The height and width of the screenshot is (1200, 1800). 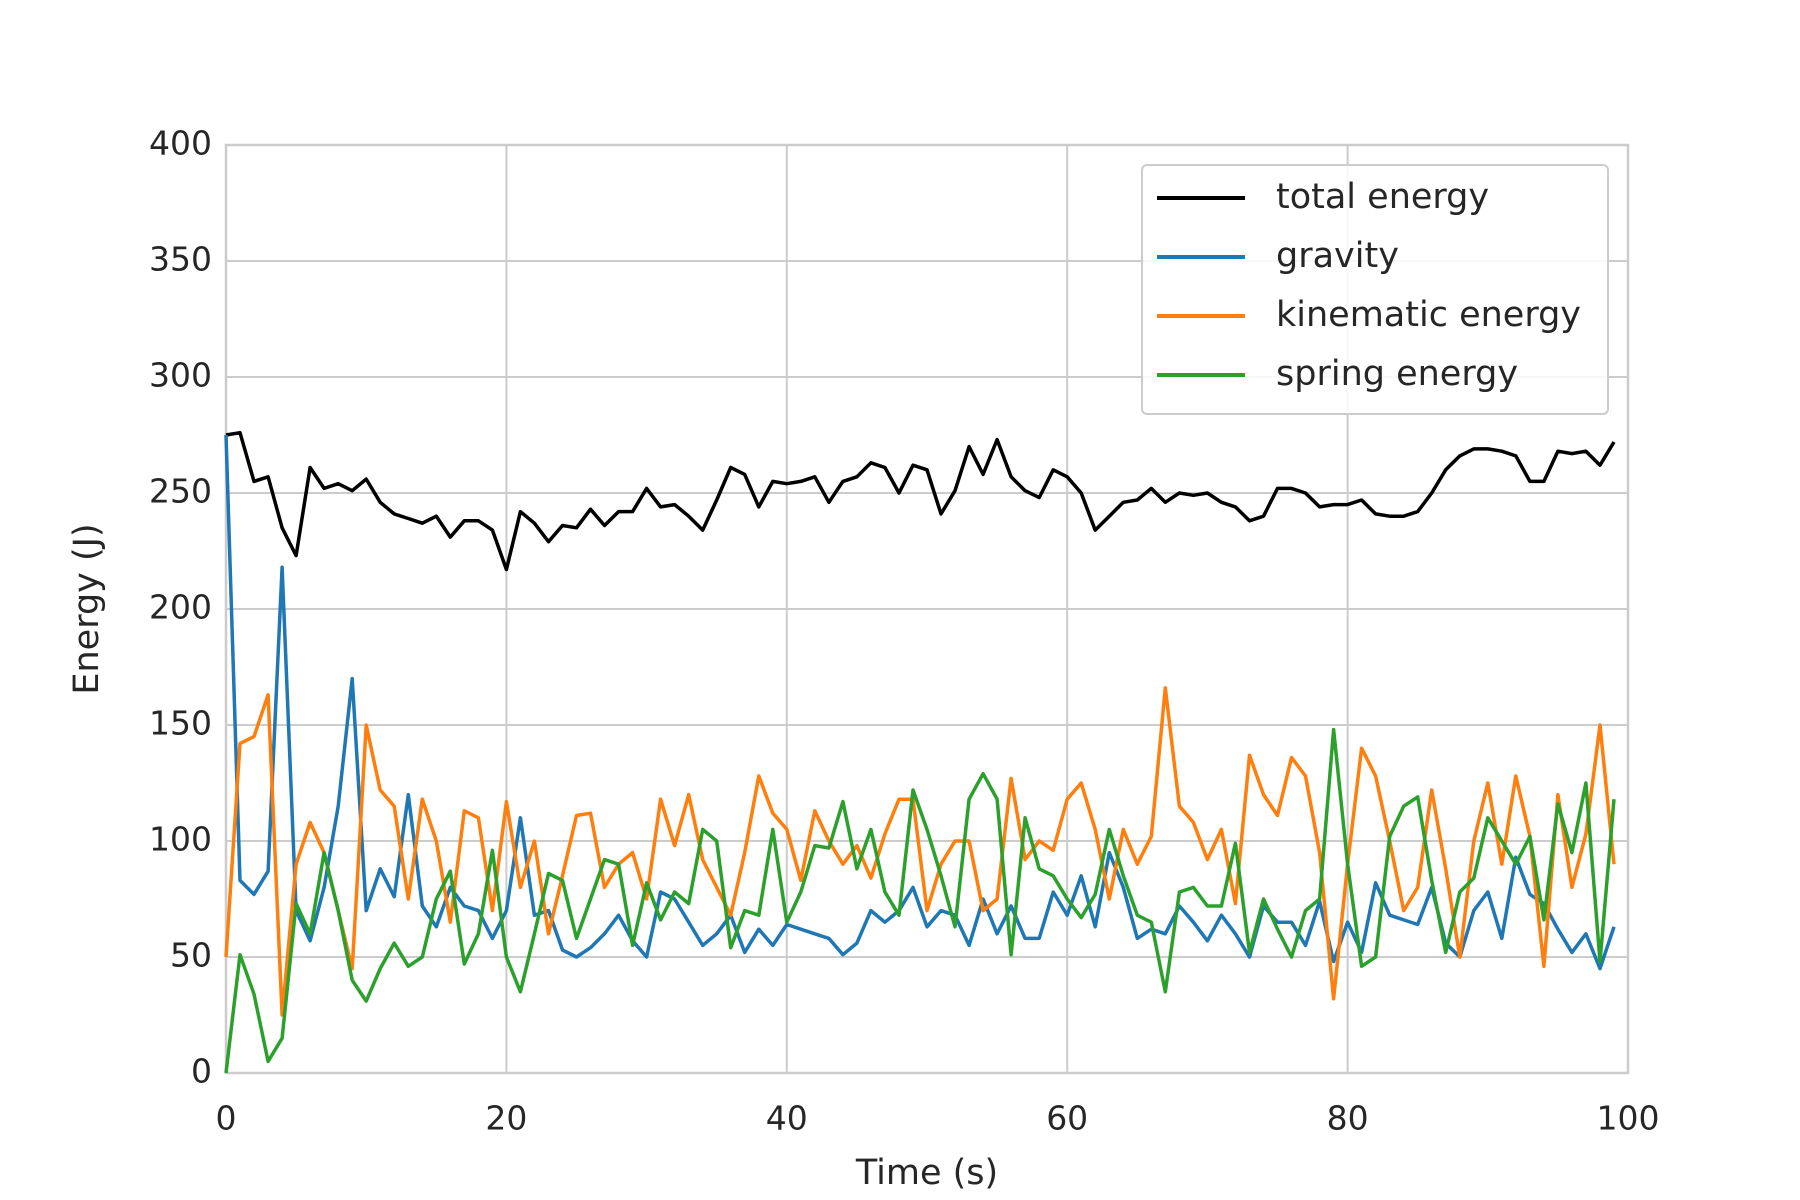 I want to click on y-tick-label: 150, so click(x=180, y=723).